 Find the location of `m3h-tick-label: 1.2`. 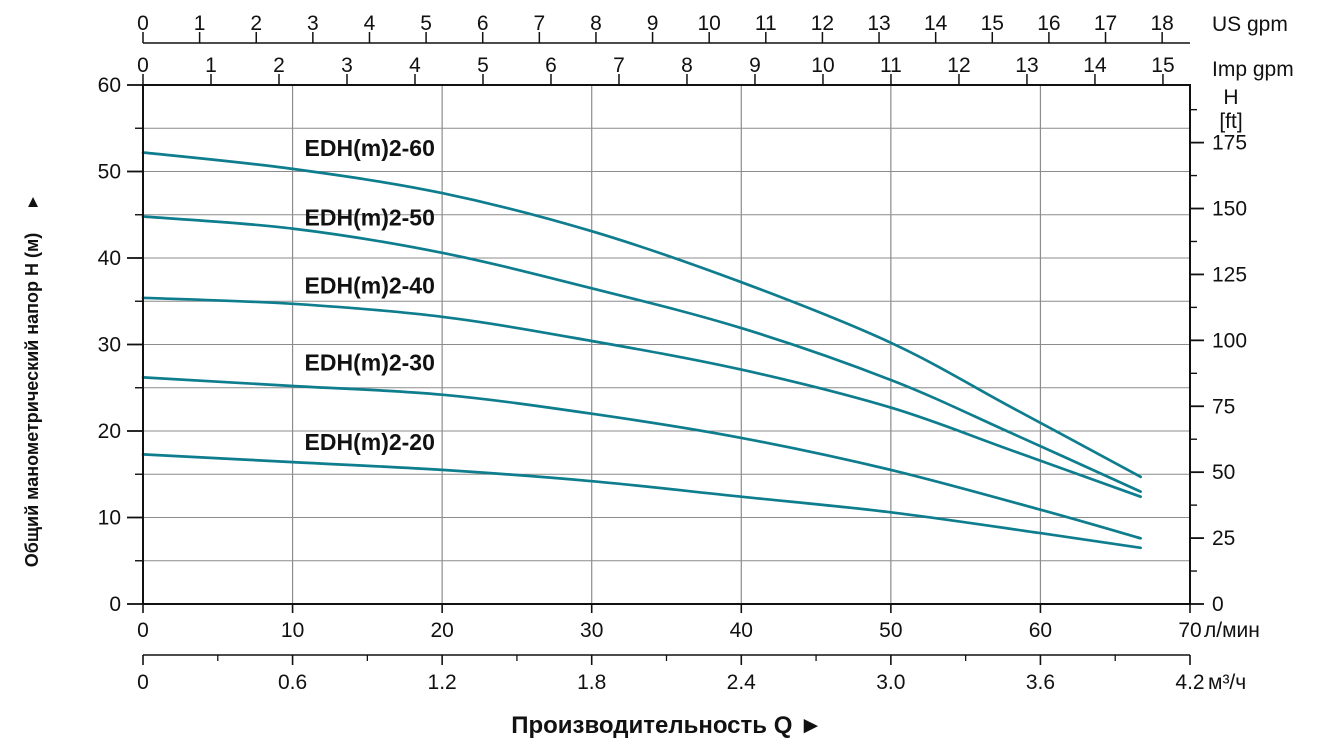

m3h-tick-label: 1.2 is located at coordinates (442, 682).